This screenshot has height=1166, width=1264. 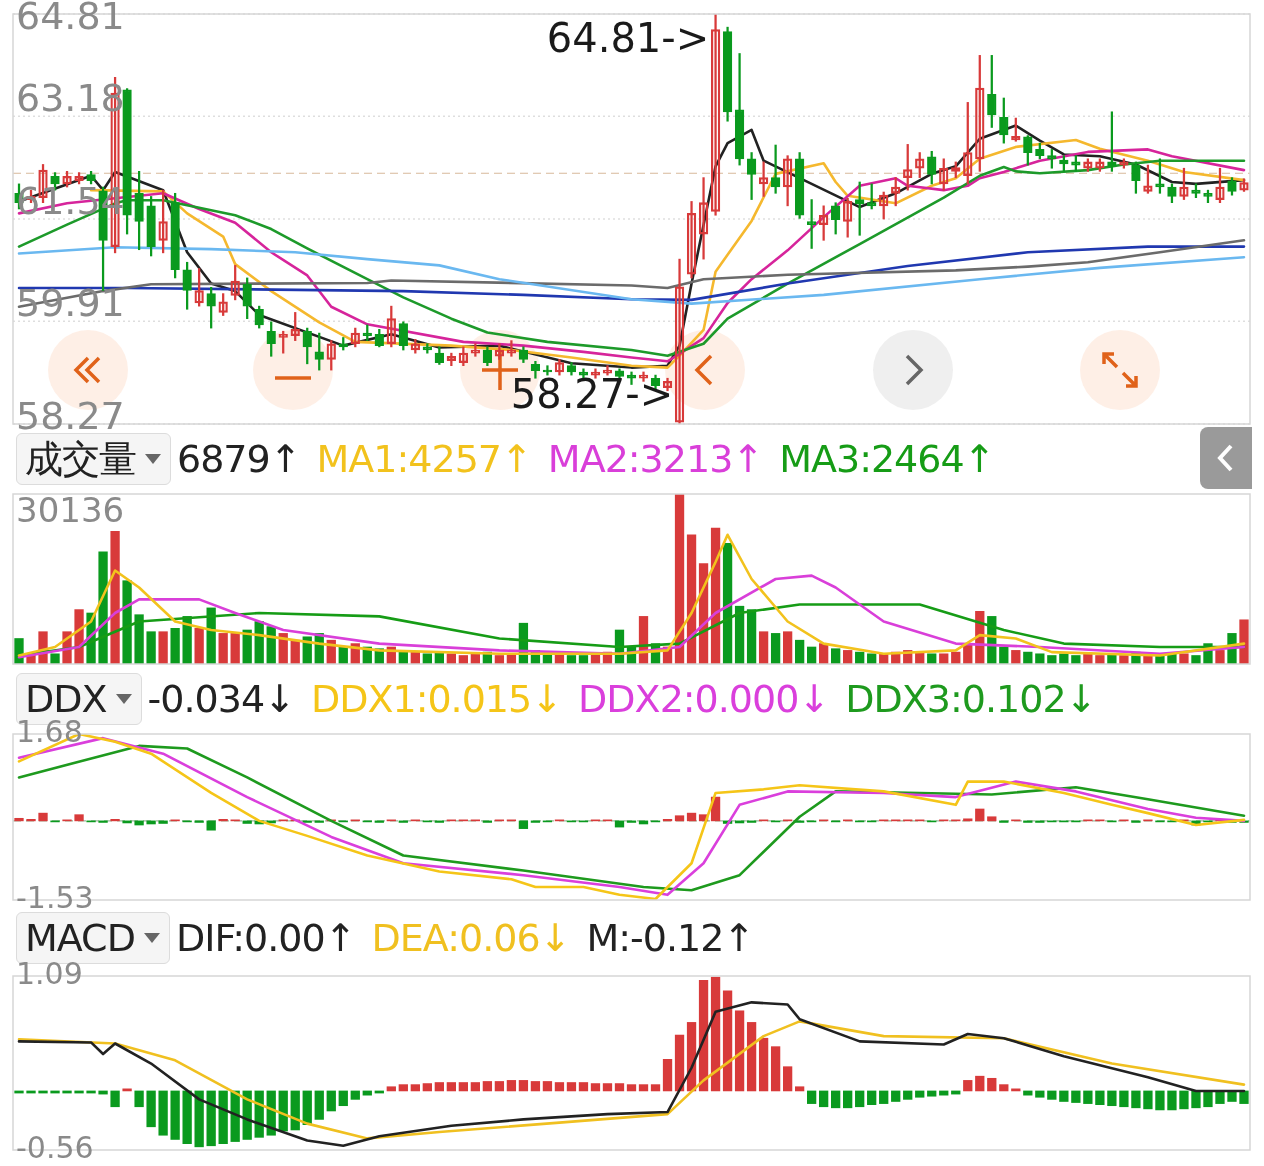 What do you see at coordinates (670, 938) in the screenshot?
I see `text: M:-0.12↑` at bounding box center [670, 938].